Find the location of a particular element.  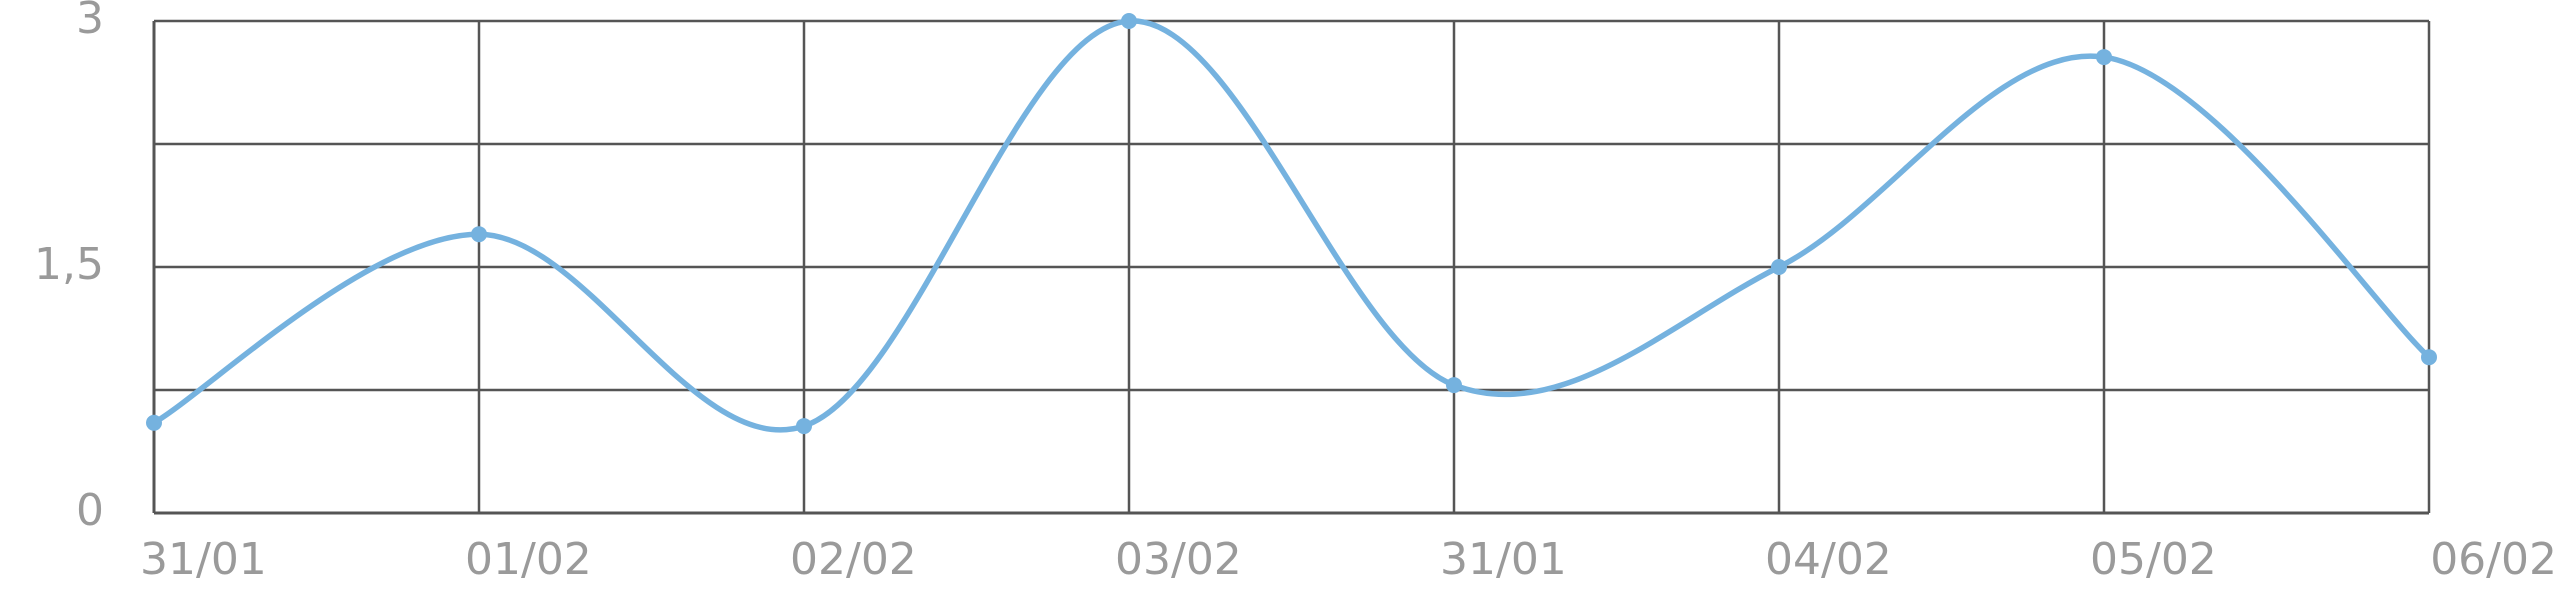

y-tick-label: 1,5 is located at coordinates (69, 264).